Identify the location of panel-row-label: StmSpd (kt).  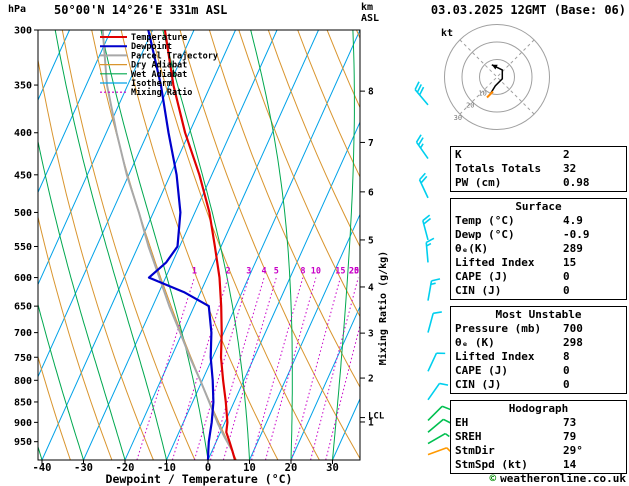
(491, 464).